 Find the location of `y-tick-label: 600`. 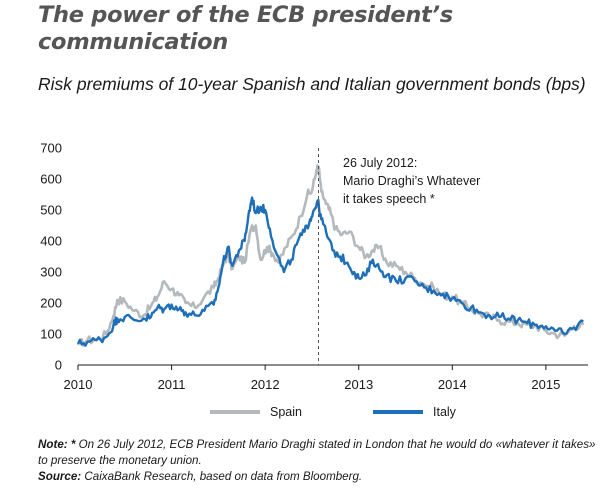

y-tick-label: 600 is located at coordinates (51, 179).